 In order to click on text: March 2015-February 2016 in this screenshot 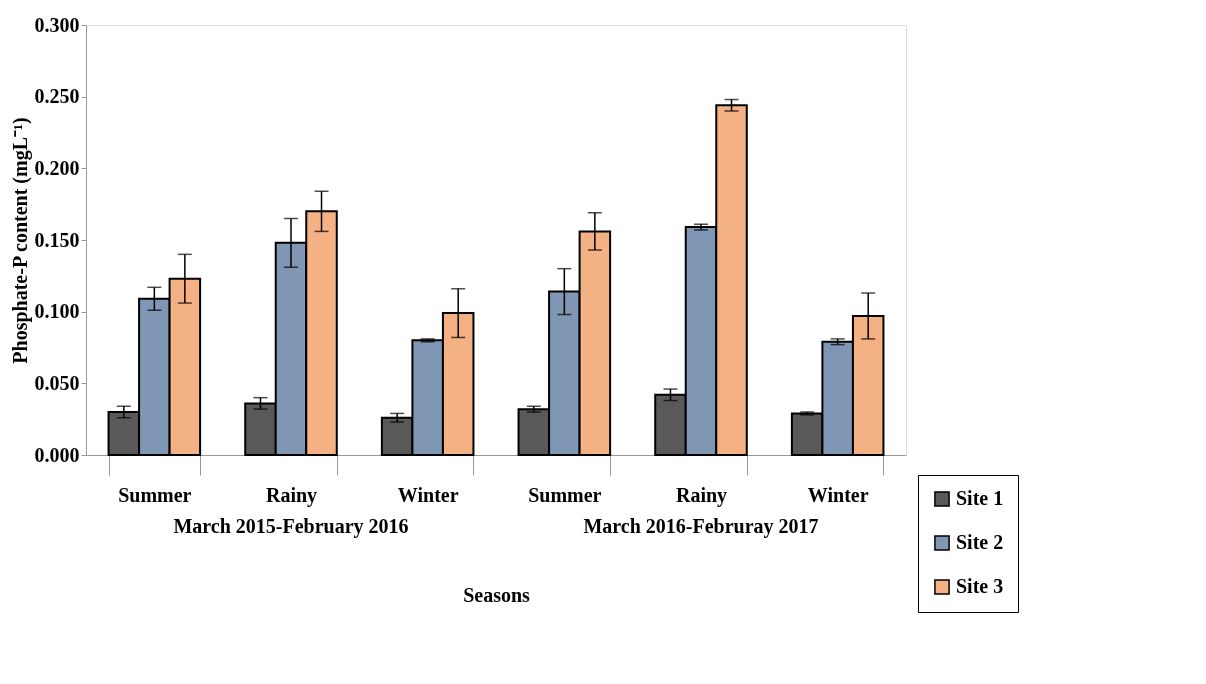, I will do `click(291, 526)`.